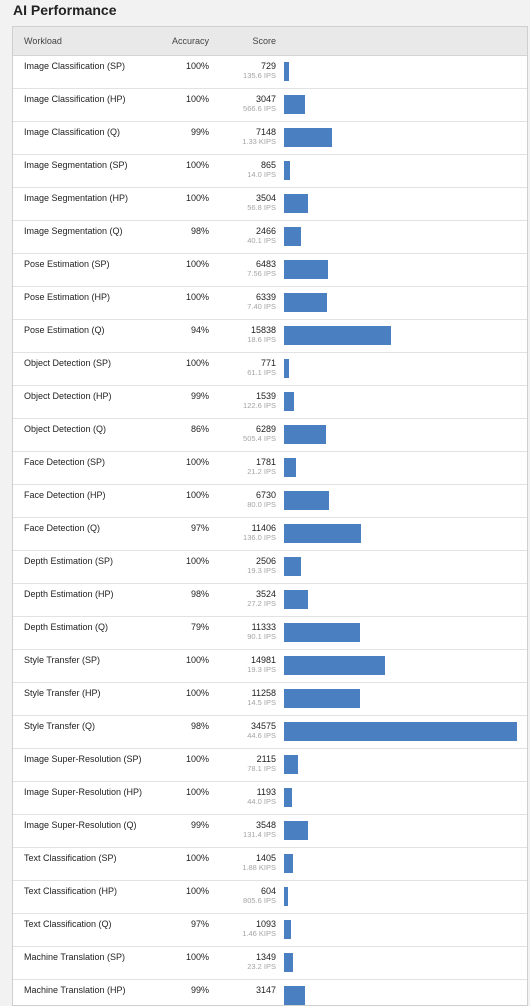 This screenshot has height=1006, width=530. I want to click on table-row: Depth Estimation (Q) 79% 11333 90.1 IPS, so click(270, 633).